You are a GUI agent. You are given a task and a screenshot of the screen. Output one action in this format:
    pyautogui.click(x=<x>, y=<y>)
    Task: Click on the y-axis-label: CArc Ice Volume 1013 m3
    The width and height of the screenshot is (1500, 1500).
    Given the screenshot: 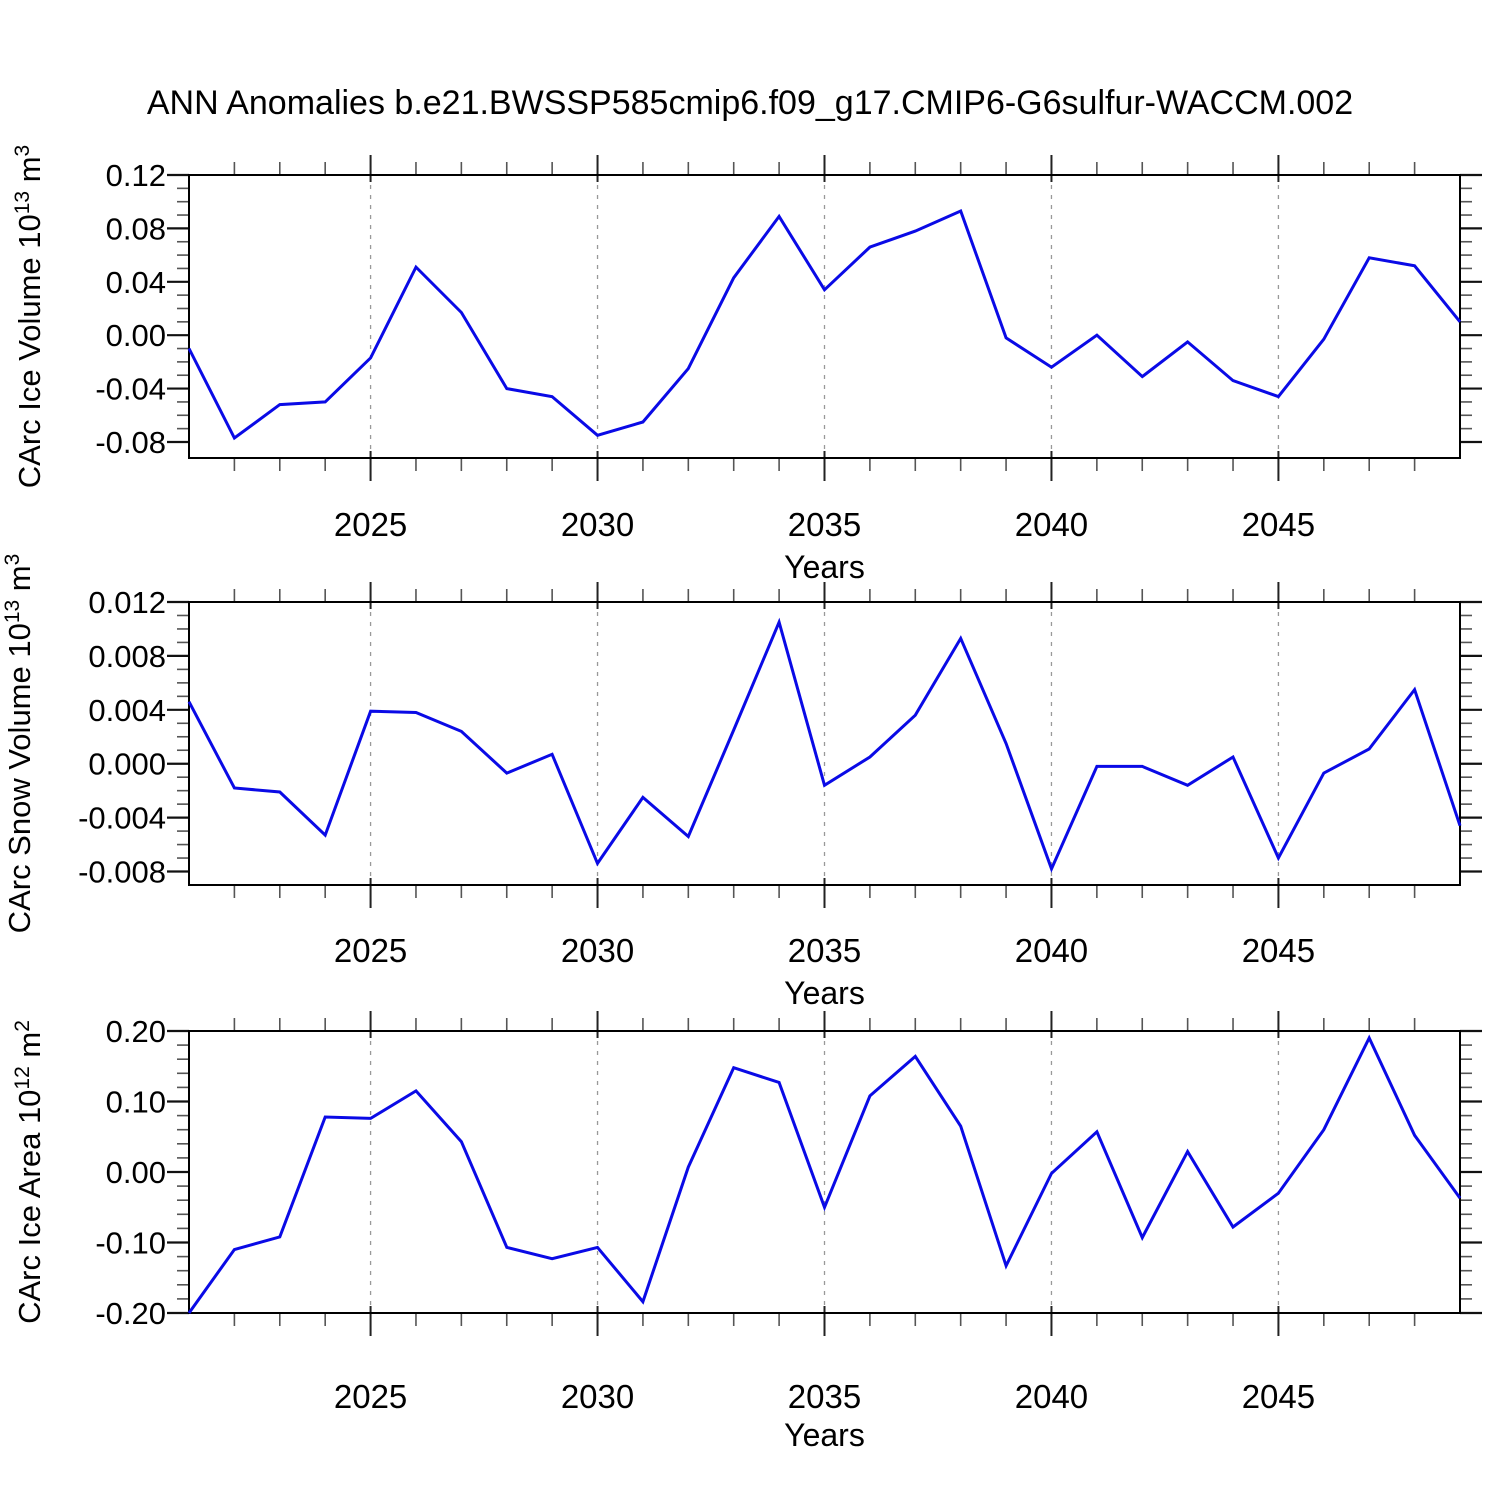 What is the action you would take?
    pyautogui.click(x=29, y=316)
    